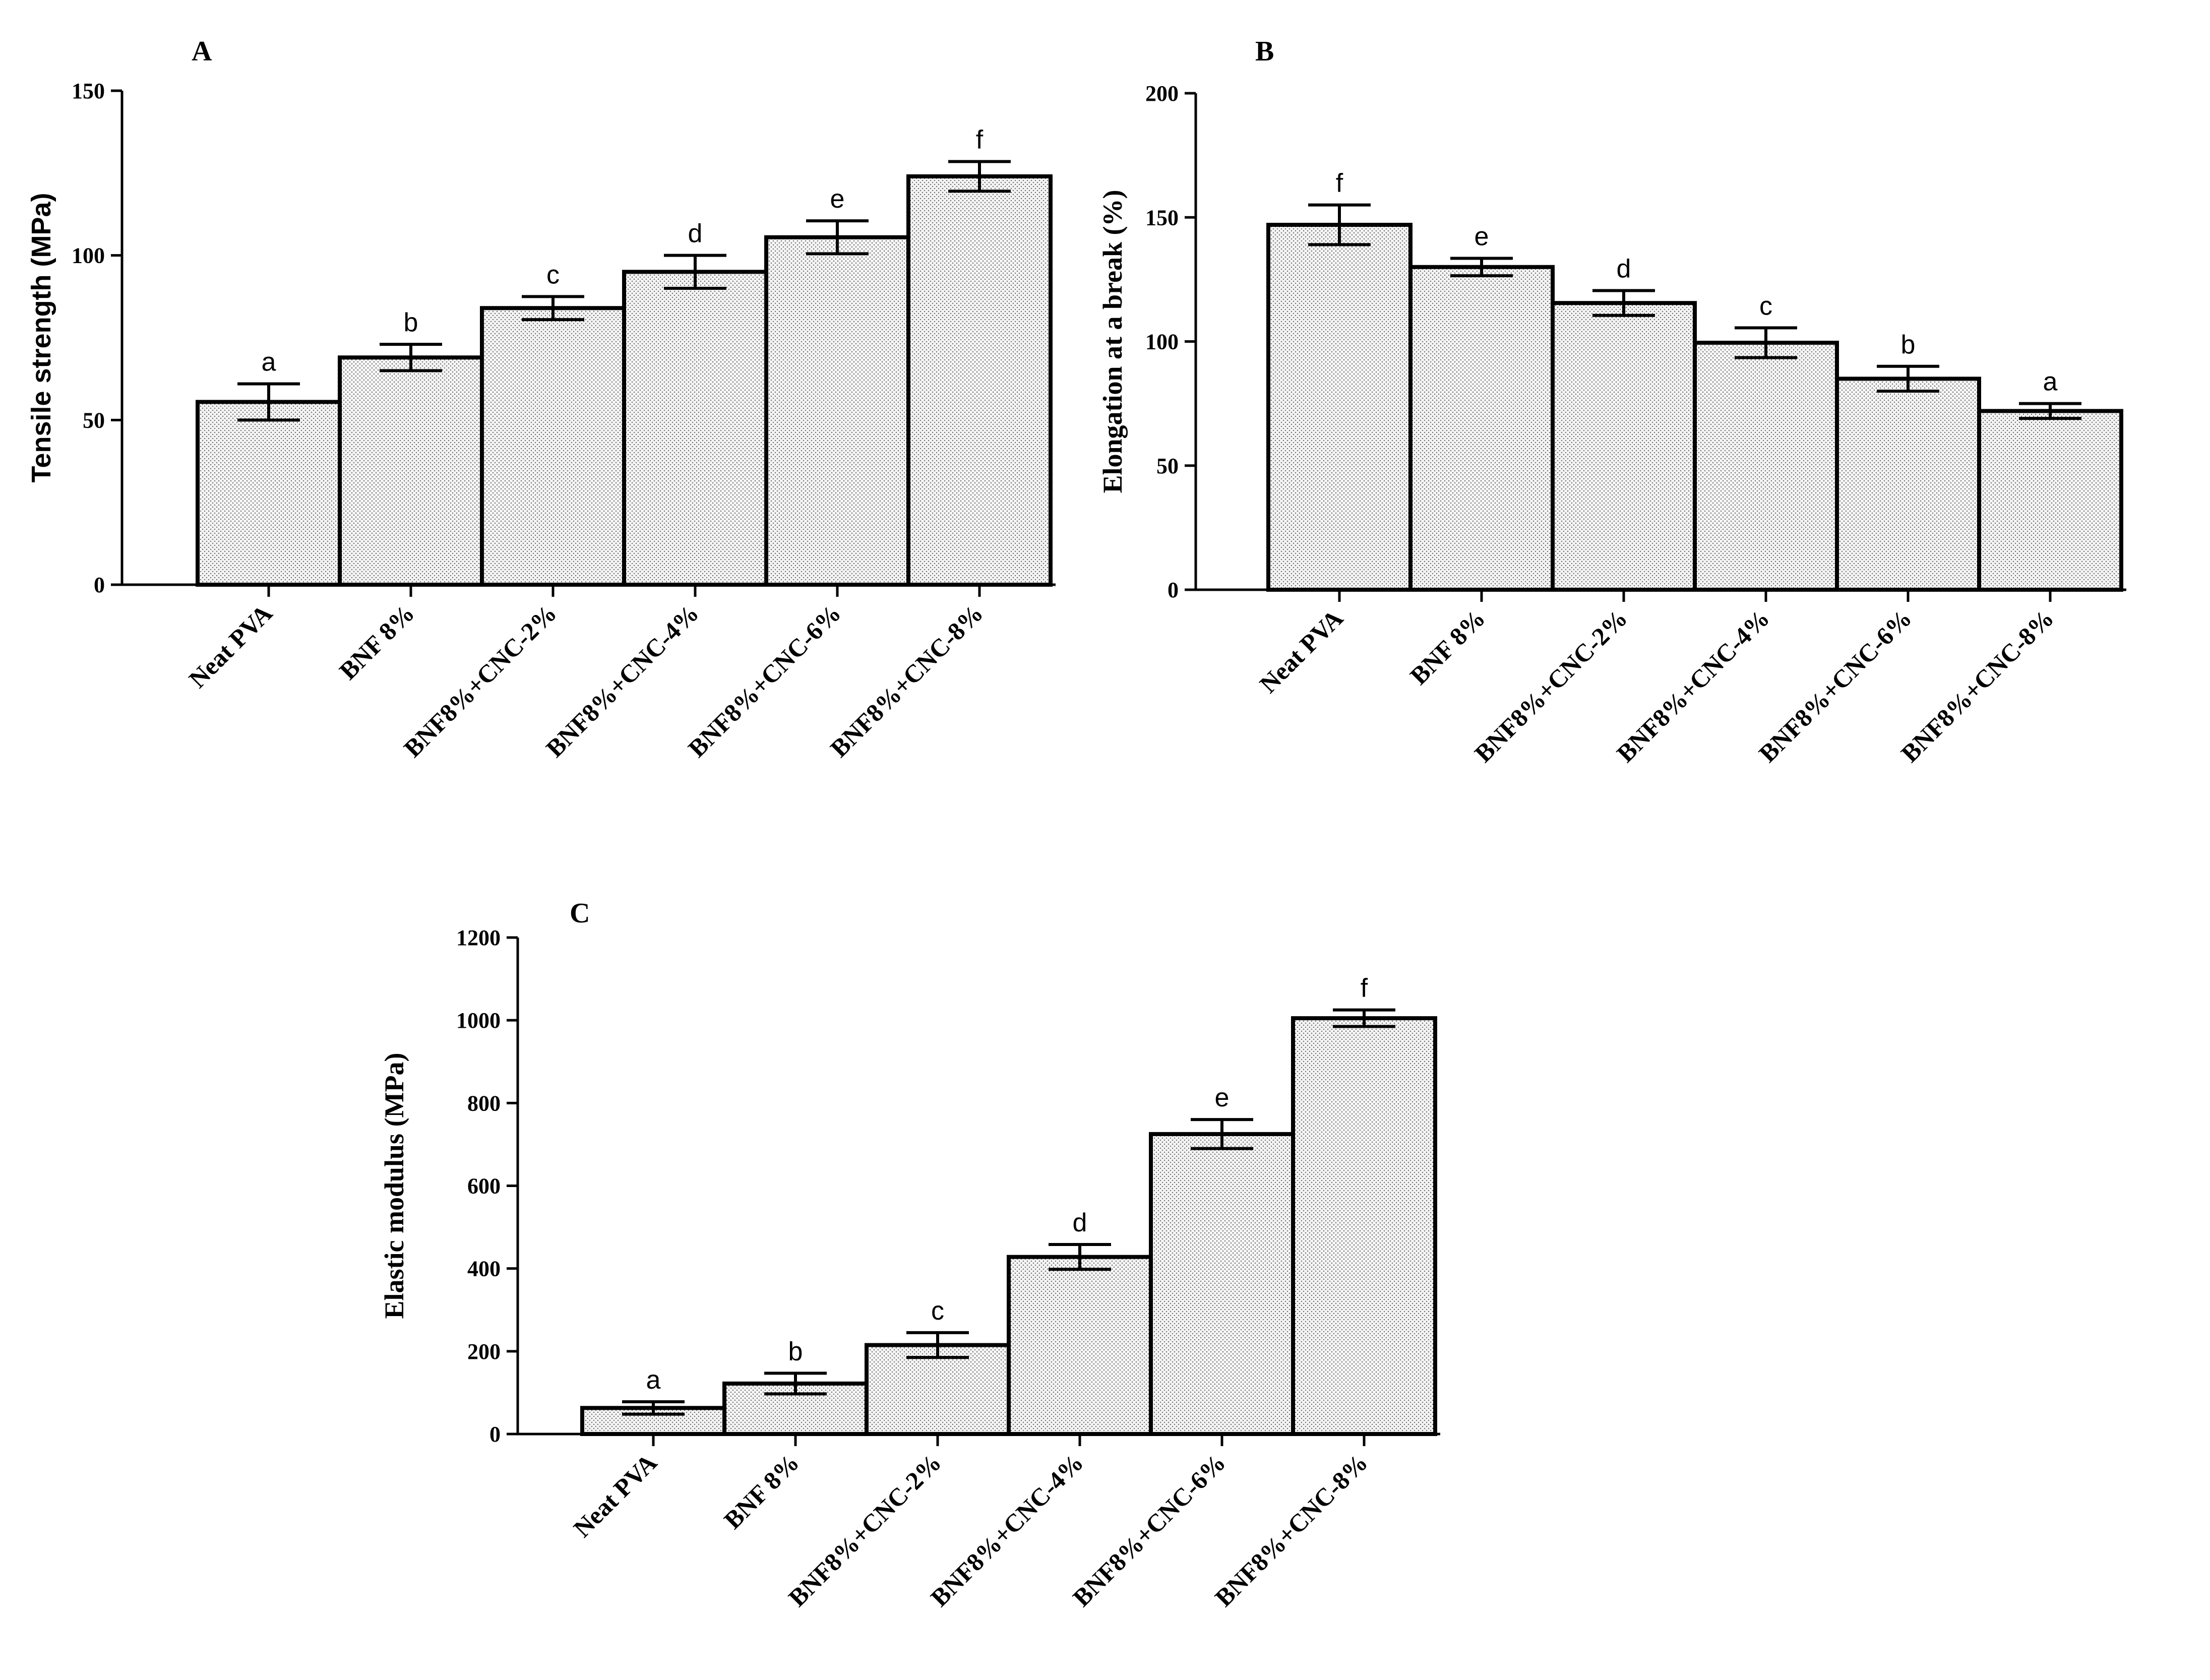 Image resolution: width=2210 pixels, height=1680 pixels. What do you see at coordinates (1112, 341) in the screenshot?
I see `y-axis-label: Elongation at a break (%)` at bounding box center [1112, 341].